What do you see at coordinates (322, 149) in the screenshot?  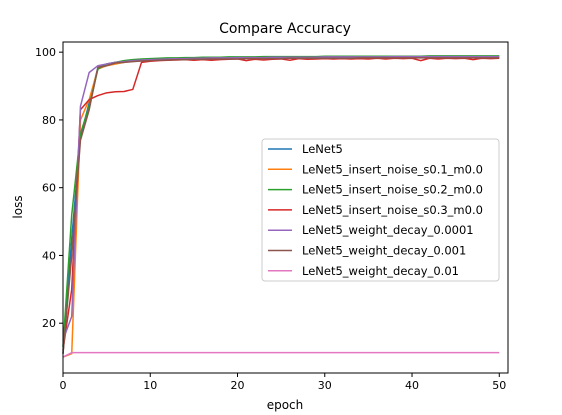 I see `legend-label-1: LeNet5` at bounding box center [322, 149].